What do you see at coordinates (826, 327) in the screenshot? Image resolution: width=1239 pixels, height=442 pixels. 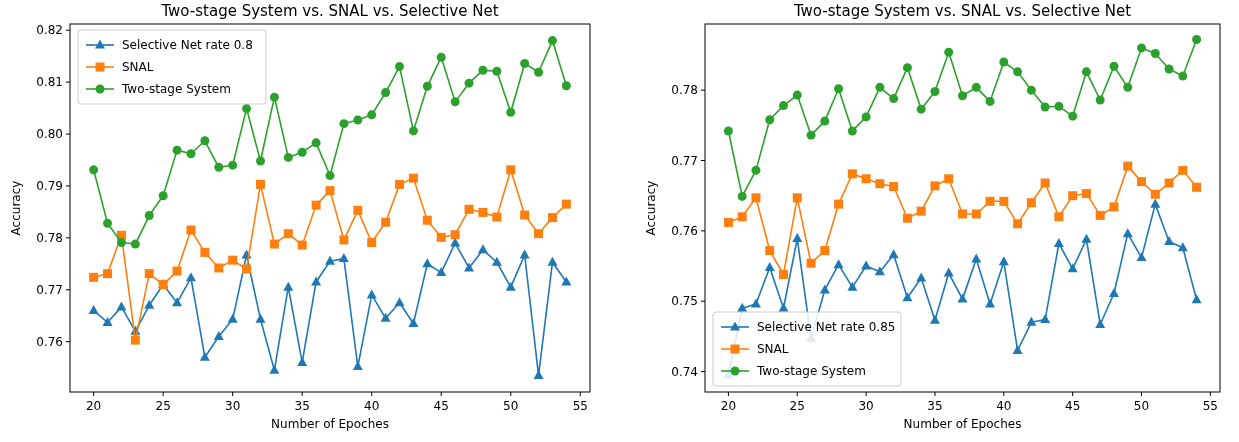 I see `legend-label: Selective Net rate 0.85` at bounding box center [826, 327].